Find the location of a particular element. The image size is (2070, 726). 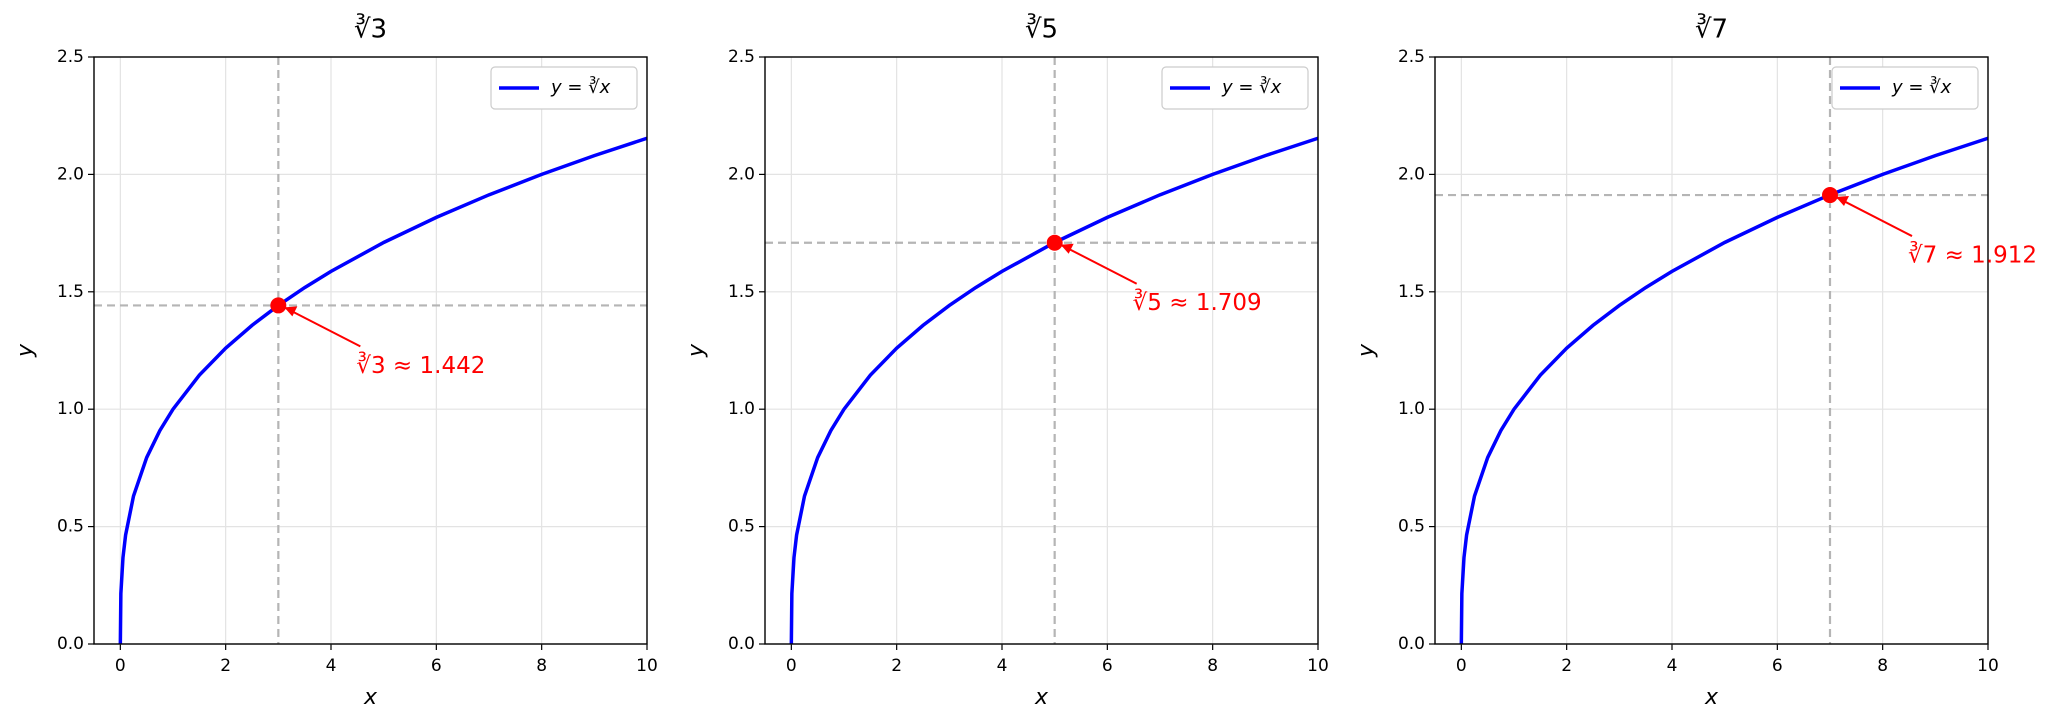

chart-title: ∛7 is located at coordinates (1711, 29).